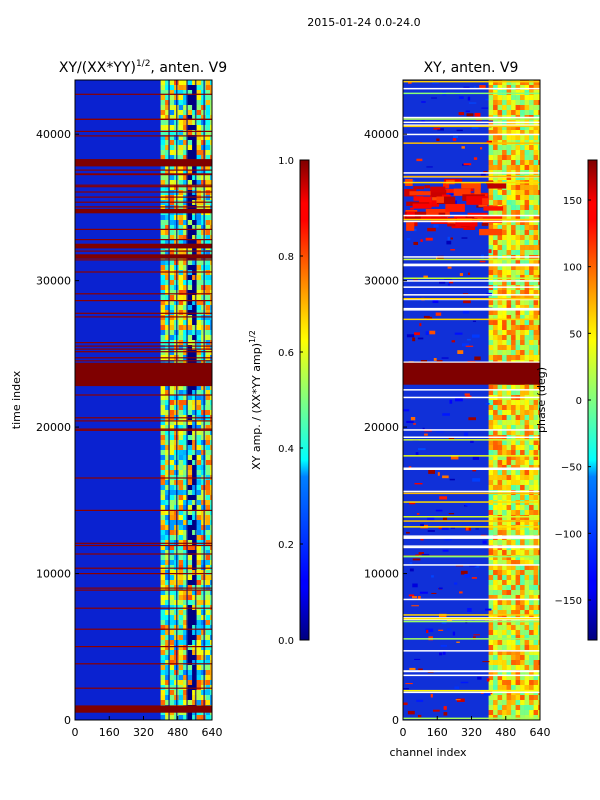 The width and height of the screenshot is (600, 800). What do you see at coordinates (204, 400) in the screenshot?
I see `channel-stripe` at bounding box center [204, 400].